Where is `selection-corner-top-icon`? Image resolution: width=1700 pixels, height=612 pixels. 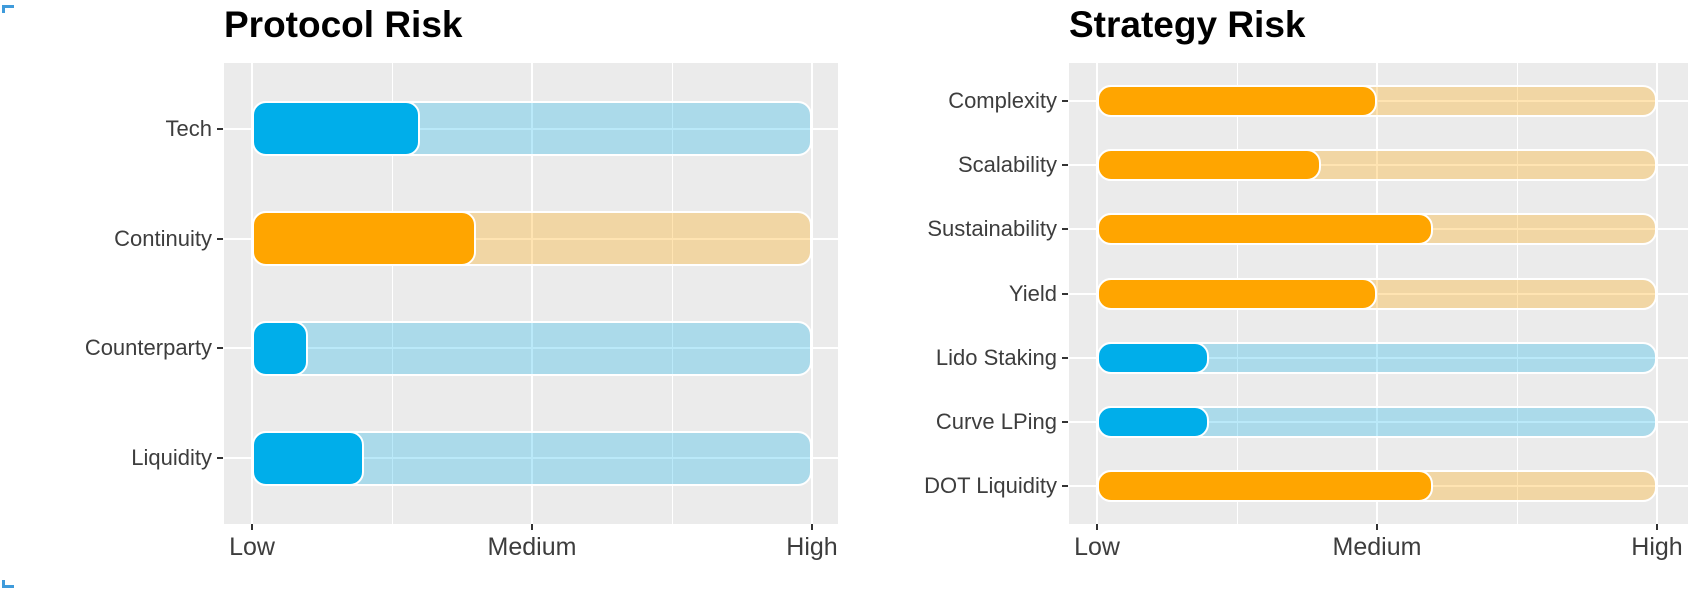 selection-corner-top-icon is located at coordinates (8, 9).